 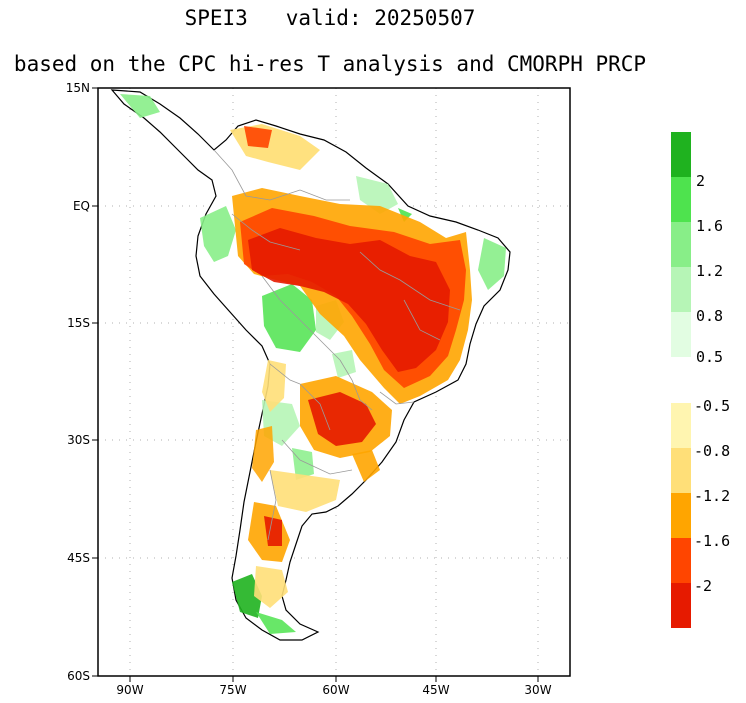 What do you see at coordinates (709, 271) in the screenshot?
I see `colorbar-wet-label: 1.2` at bounding box center [709, 271].